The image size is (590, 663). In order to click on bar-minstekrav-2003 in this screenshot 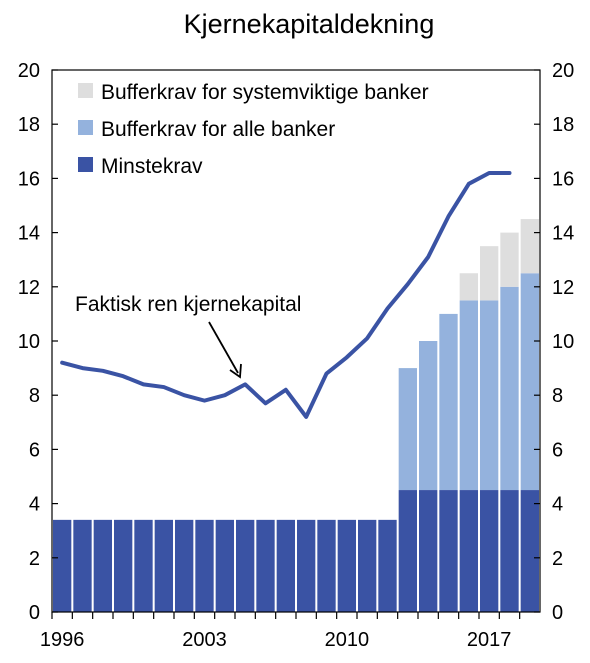, I will do `click(204, 565)`.